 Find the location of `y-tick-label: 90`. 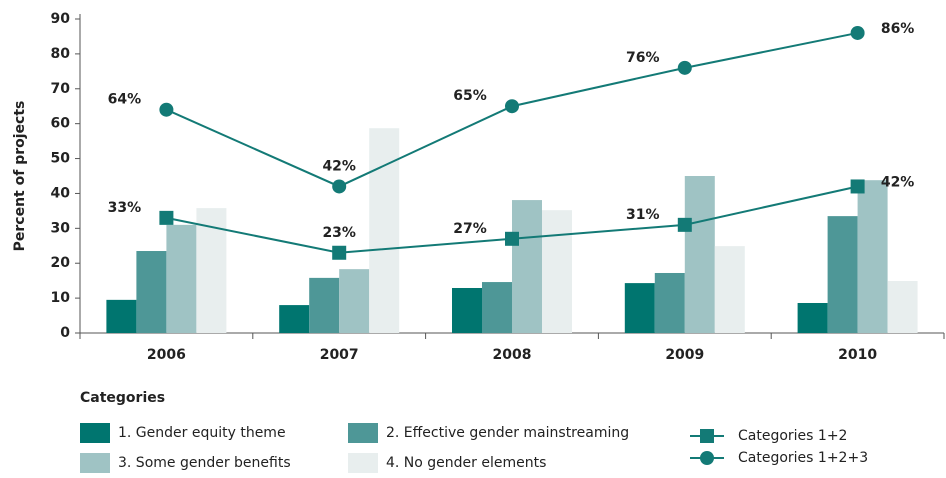

y-tick-label: 90 is located at coordinates (61, 19).